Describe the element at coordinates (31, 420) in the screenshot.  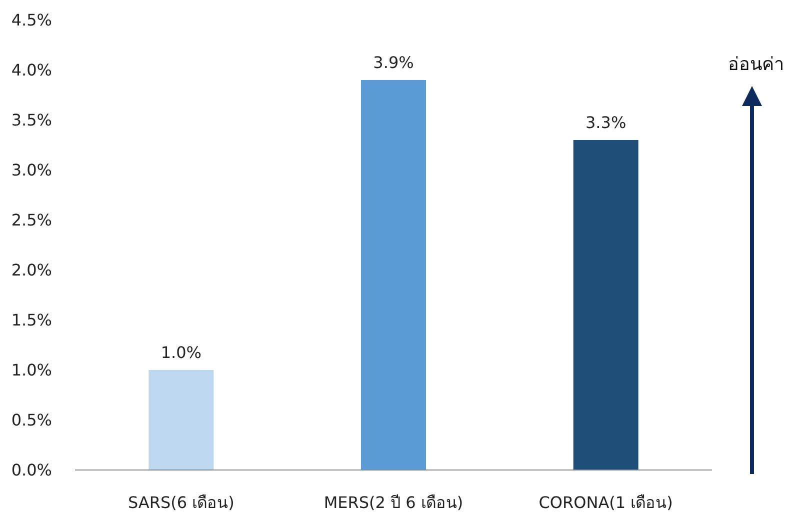
I see `y-tick-label: 0.5%` at that location.